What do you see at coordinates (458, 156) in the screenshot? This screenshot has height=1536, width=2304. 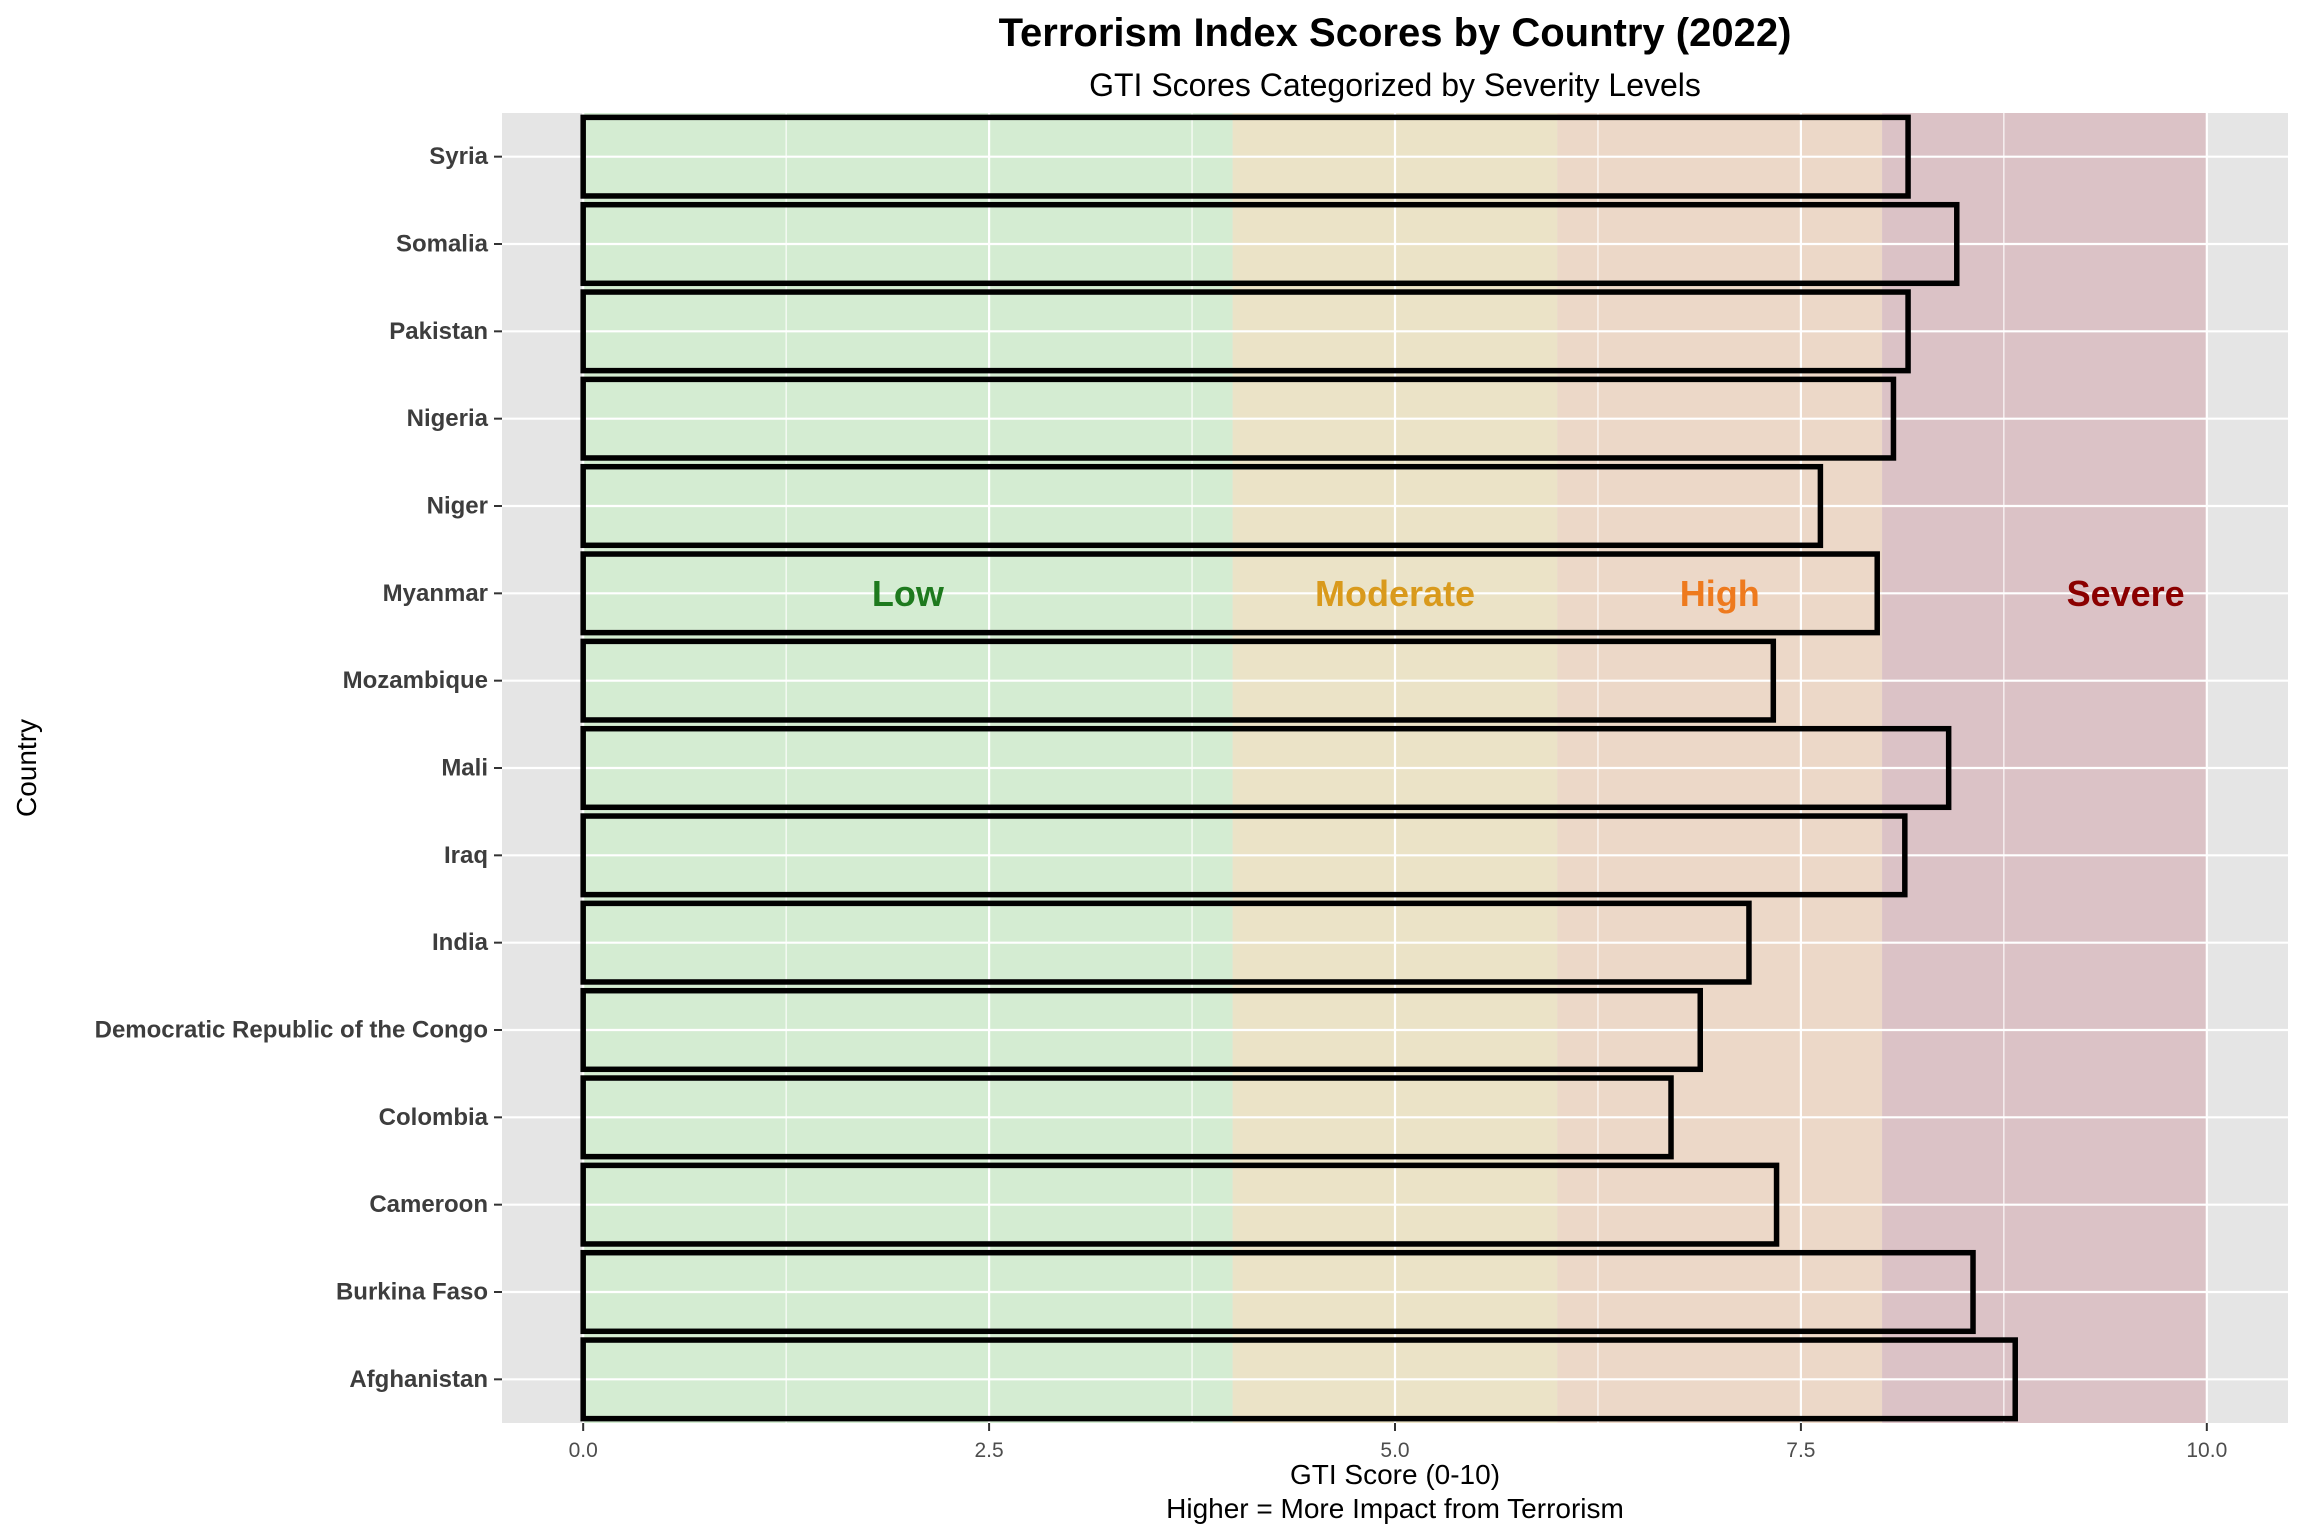 I see `y-tick-label: Syria` at bounding box center [458, 156].